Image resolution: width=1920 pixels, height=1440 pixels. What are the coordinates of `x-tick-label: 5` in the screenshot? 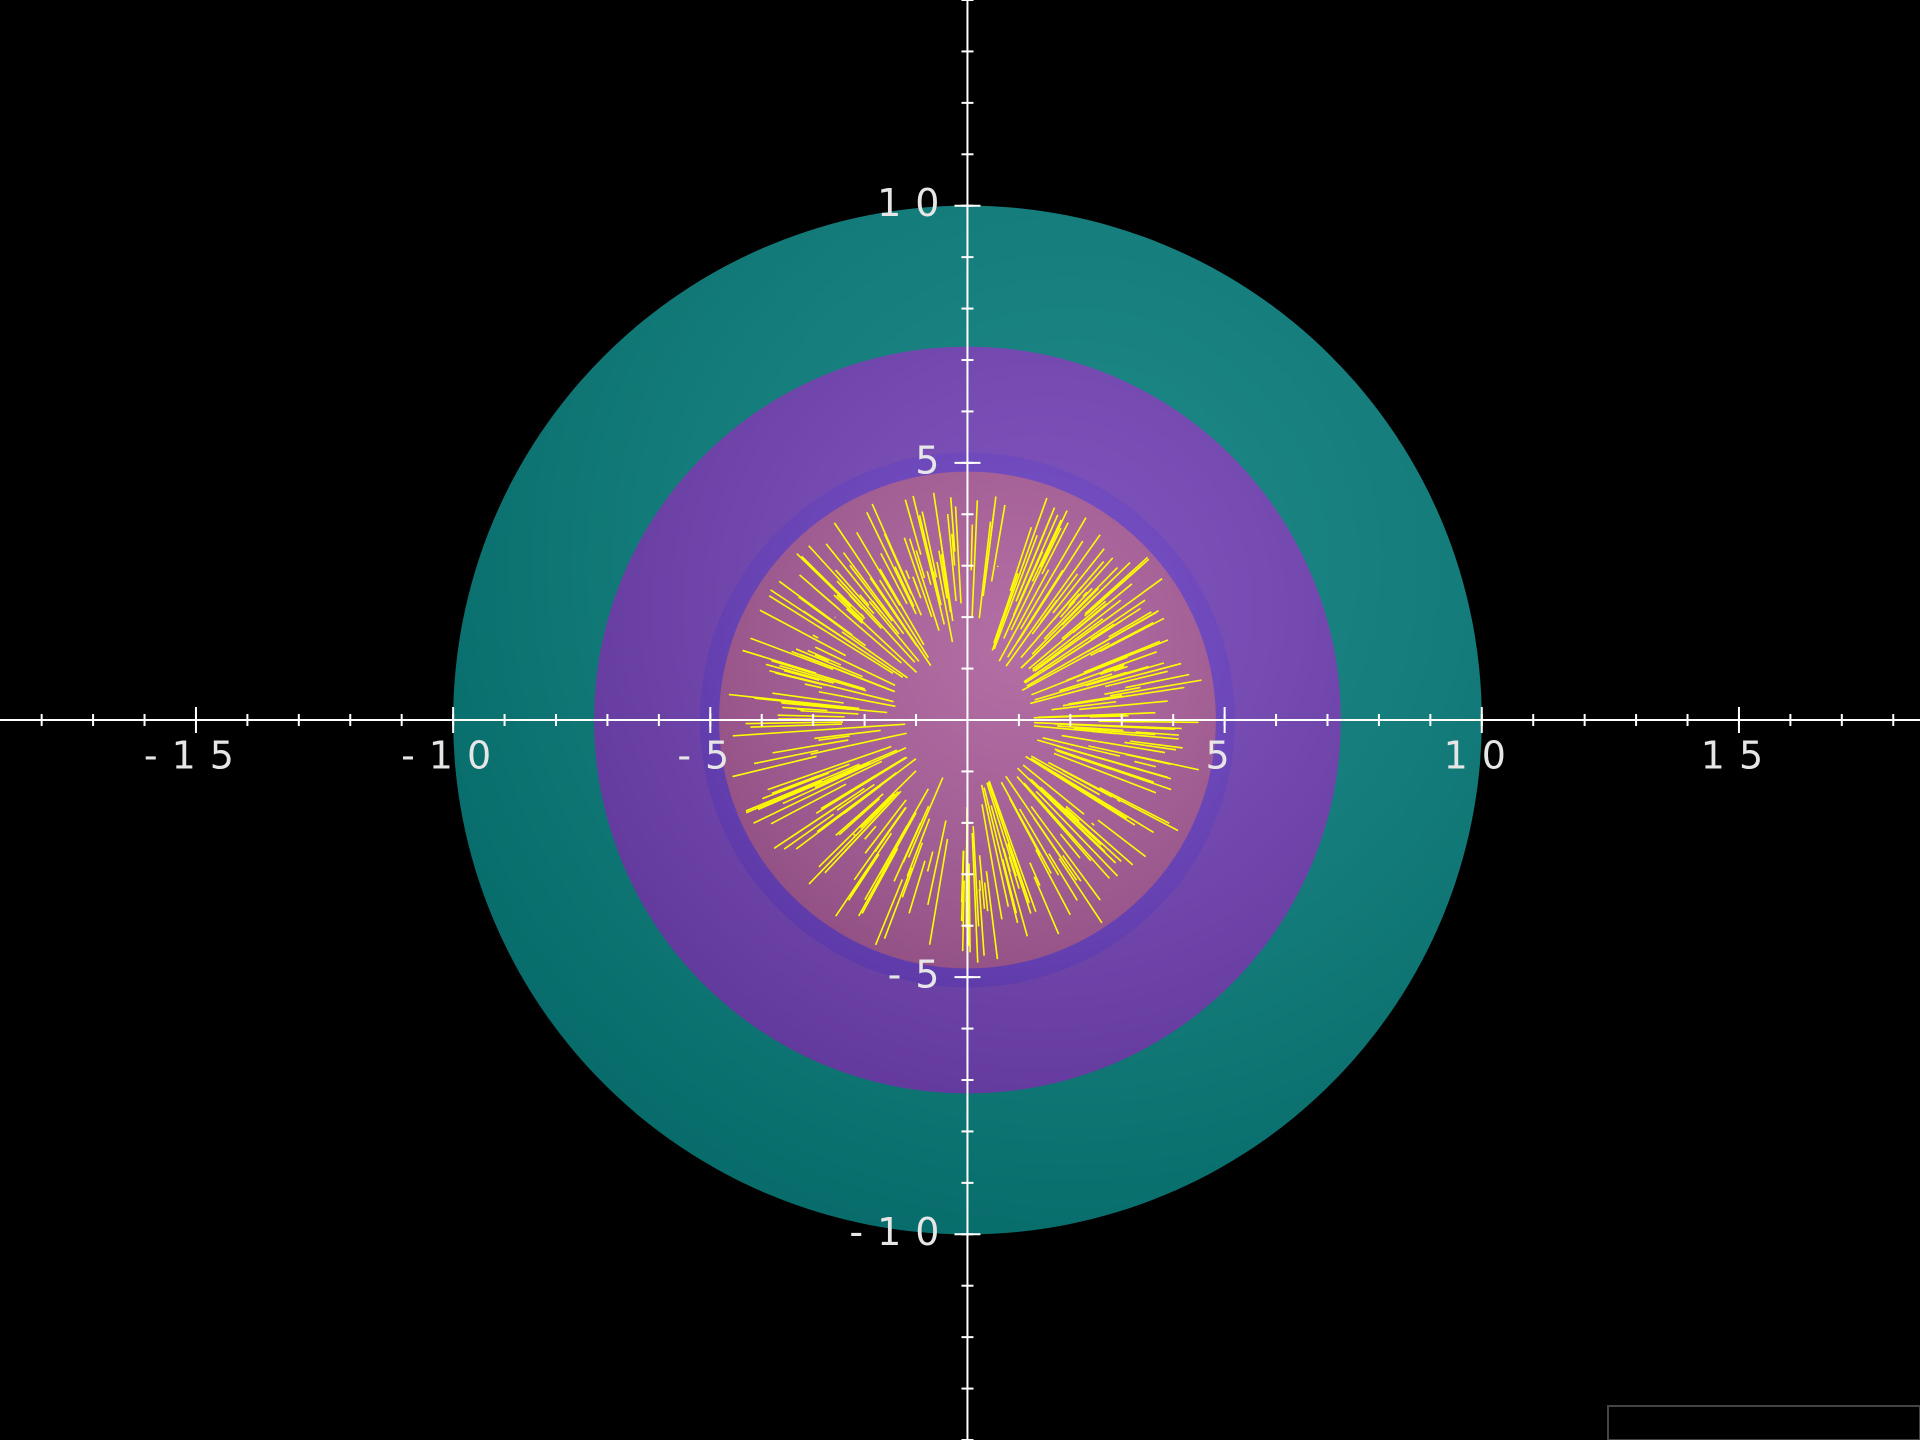 It's located at (1225, 756).